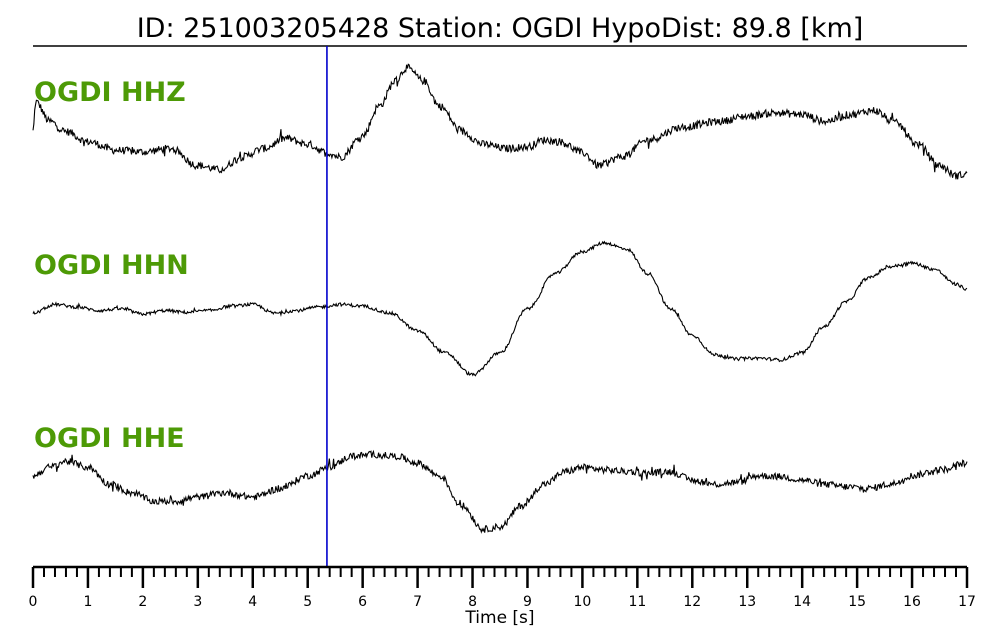  I want to click on trace-line-ogdi-hhe, so click(500, 491).